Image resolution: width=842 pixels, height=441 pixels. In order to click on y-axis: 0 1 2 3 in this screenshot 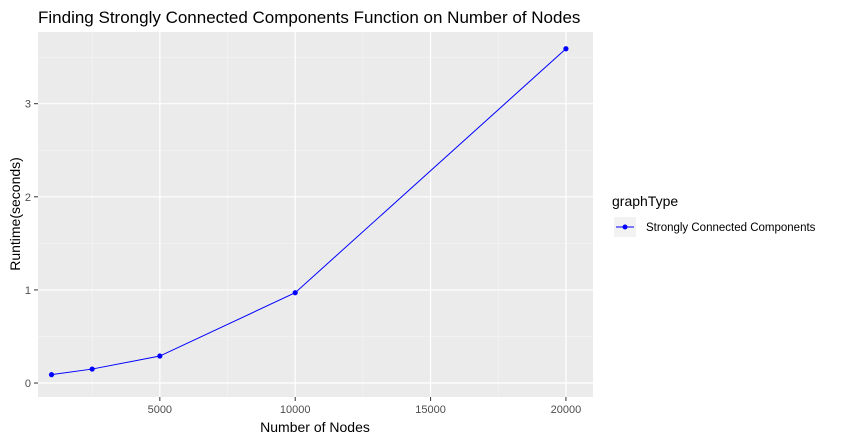, I will do `click(31, 244)`.